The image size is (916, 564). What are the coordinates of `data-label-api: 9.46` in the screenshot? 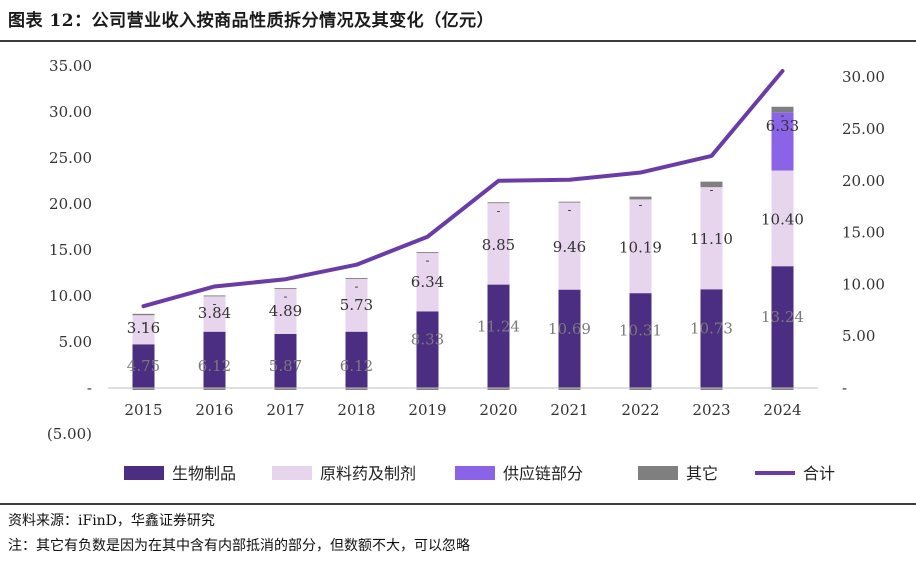 It's located at (569, 247).